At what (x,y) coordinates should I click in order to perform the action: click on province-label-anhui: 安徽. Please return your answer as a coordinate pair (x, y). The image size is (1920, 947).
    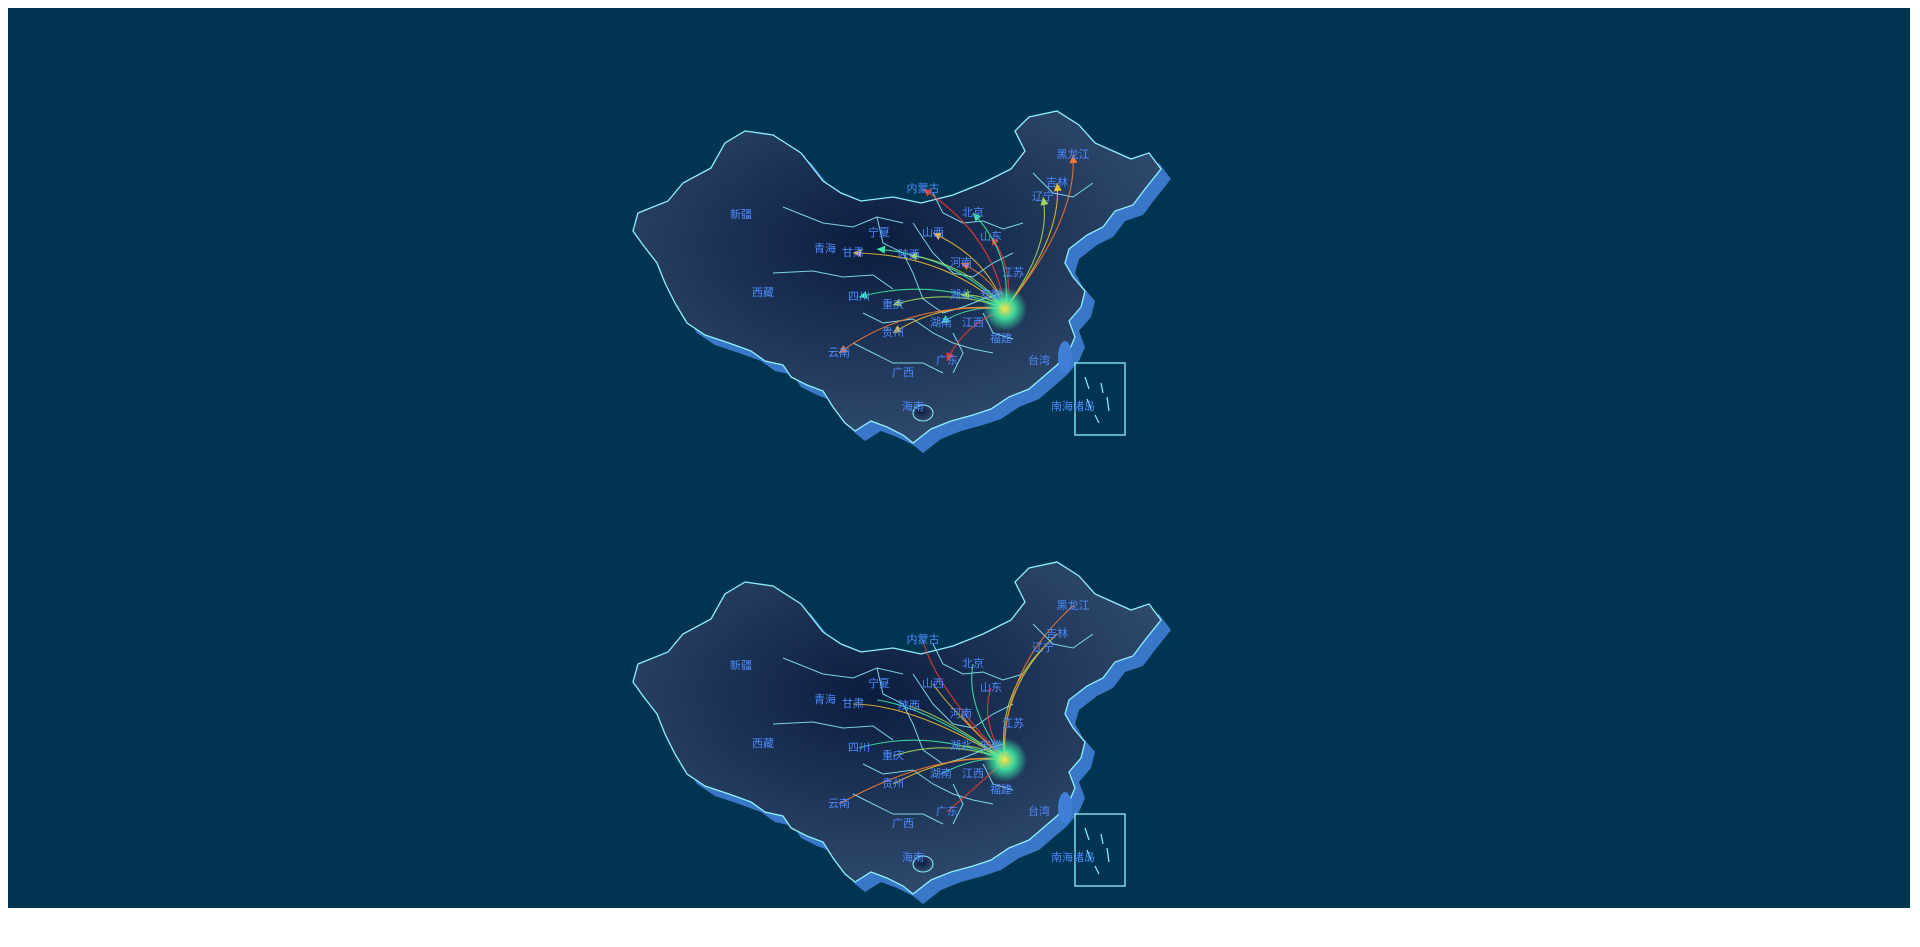
    Looking at the image, I should click on (991, 745).